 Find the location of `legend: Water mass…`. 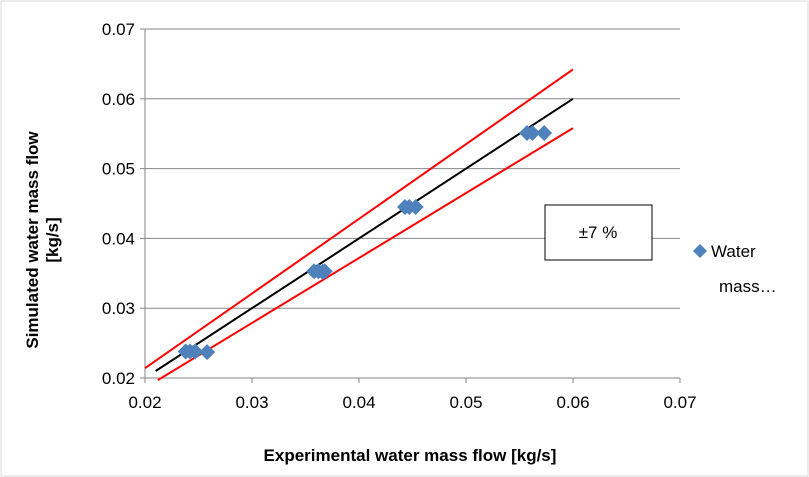

legend: Water mass… is located at coordinates (735, 269).